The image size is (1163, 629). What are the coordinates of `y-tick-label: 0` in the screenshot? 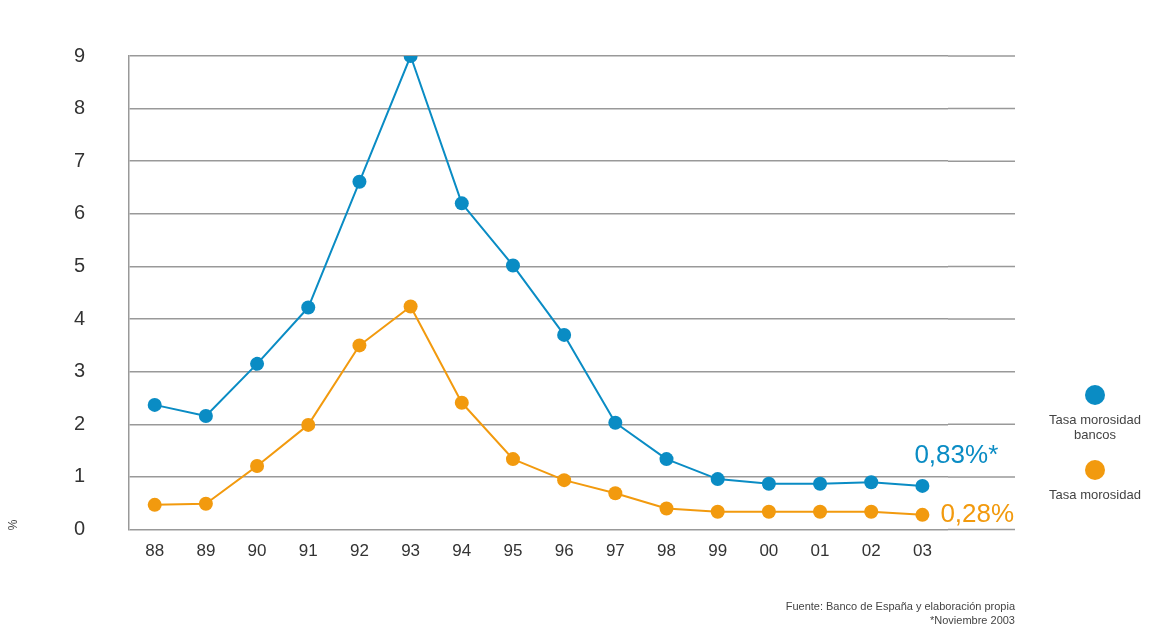 It's located at (80, 528).